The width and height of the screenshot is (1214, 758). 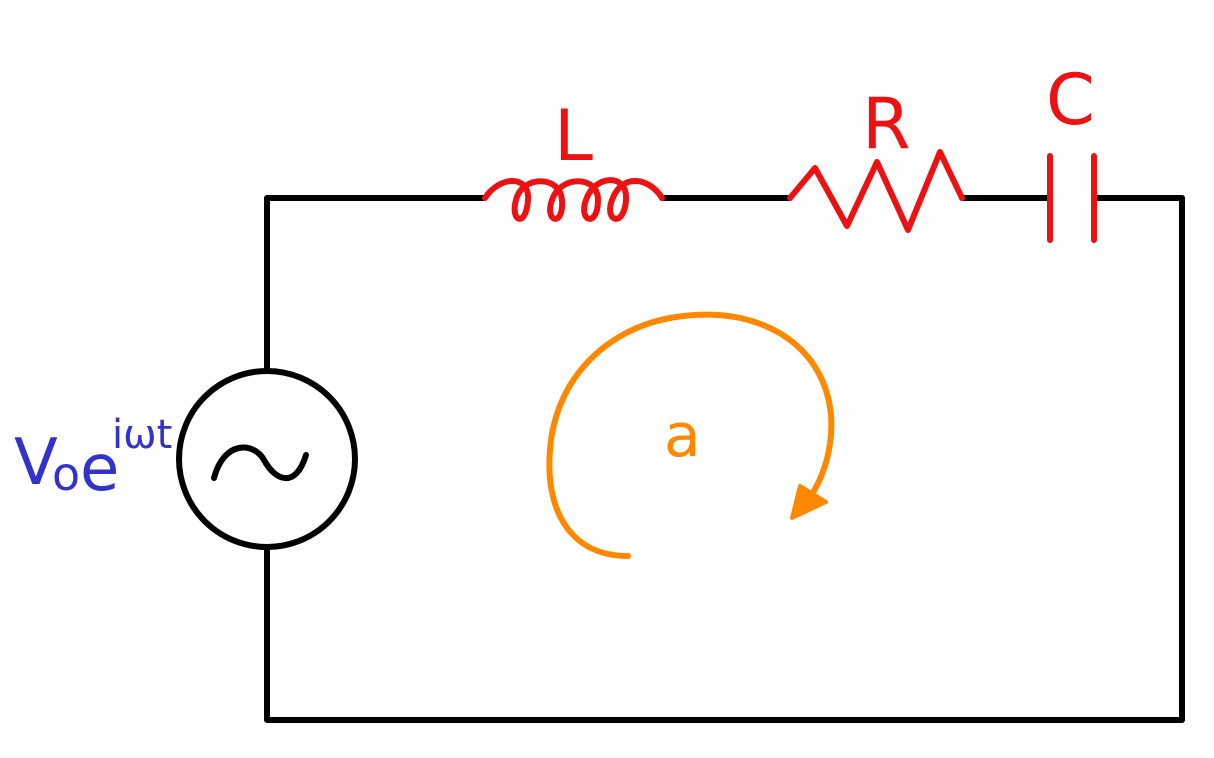 What do you see at coordinates (573, 199) in the screenshot?
I see `inductor-coil` at bounding box center [573, 199].